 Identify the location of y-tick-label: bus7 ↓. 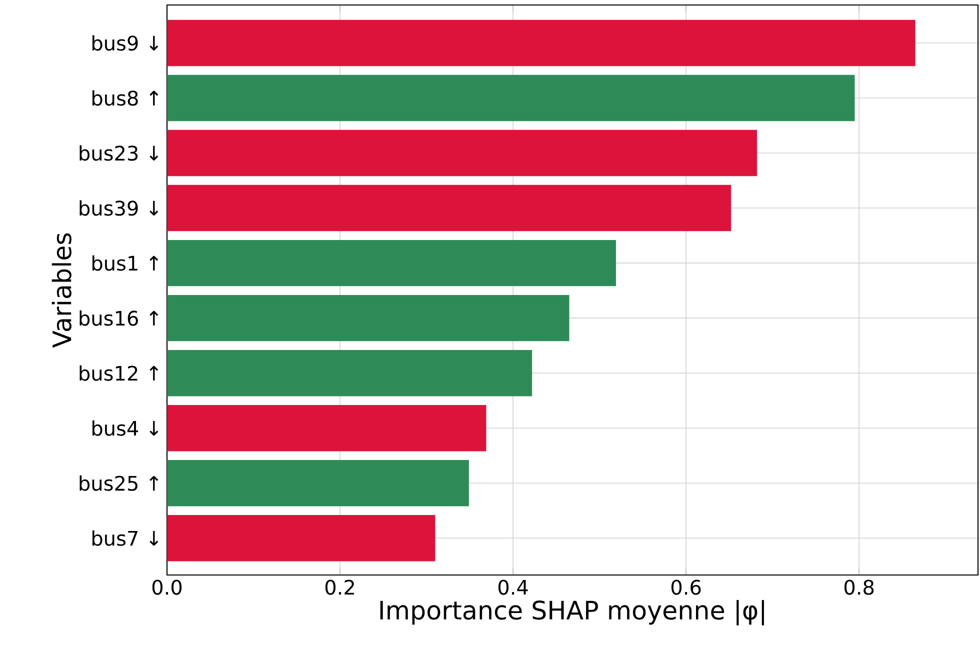
(125, 538).